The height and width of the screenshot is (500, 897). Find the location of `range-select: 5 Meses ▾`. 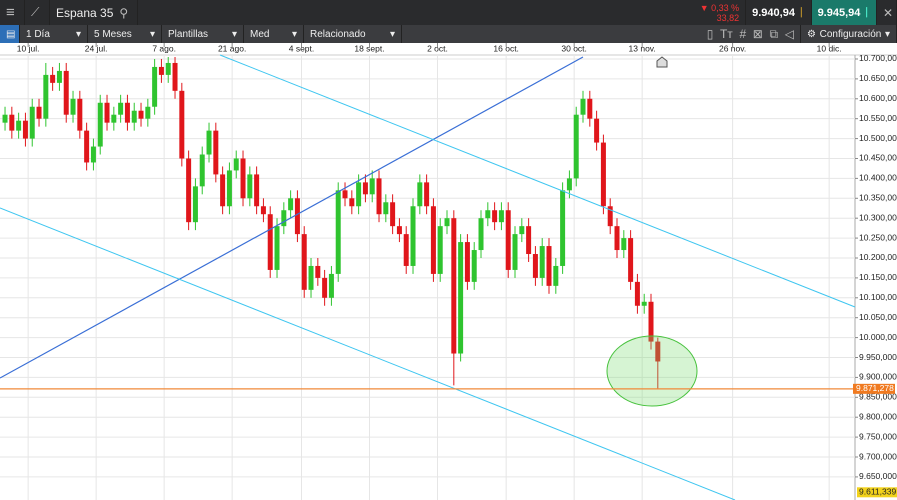

range-select: 5 Meses ▾ is located at coordinates (125, 34).